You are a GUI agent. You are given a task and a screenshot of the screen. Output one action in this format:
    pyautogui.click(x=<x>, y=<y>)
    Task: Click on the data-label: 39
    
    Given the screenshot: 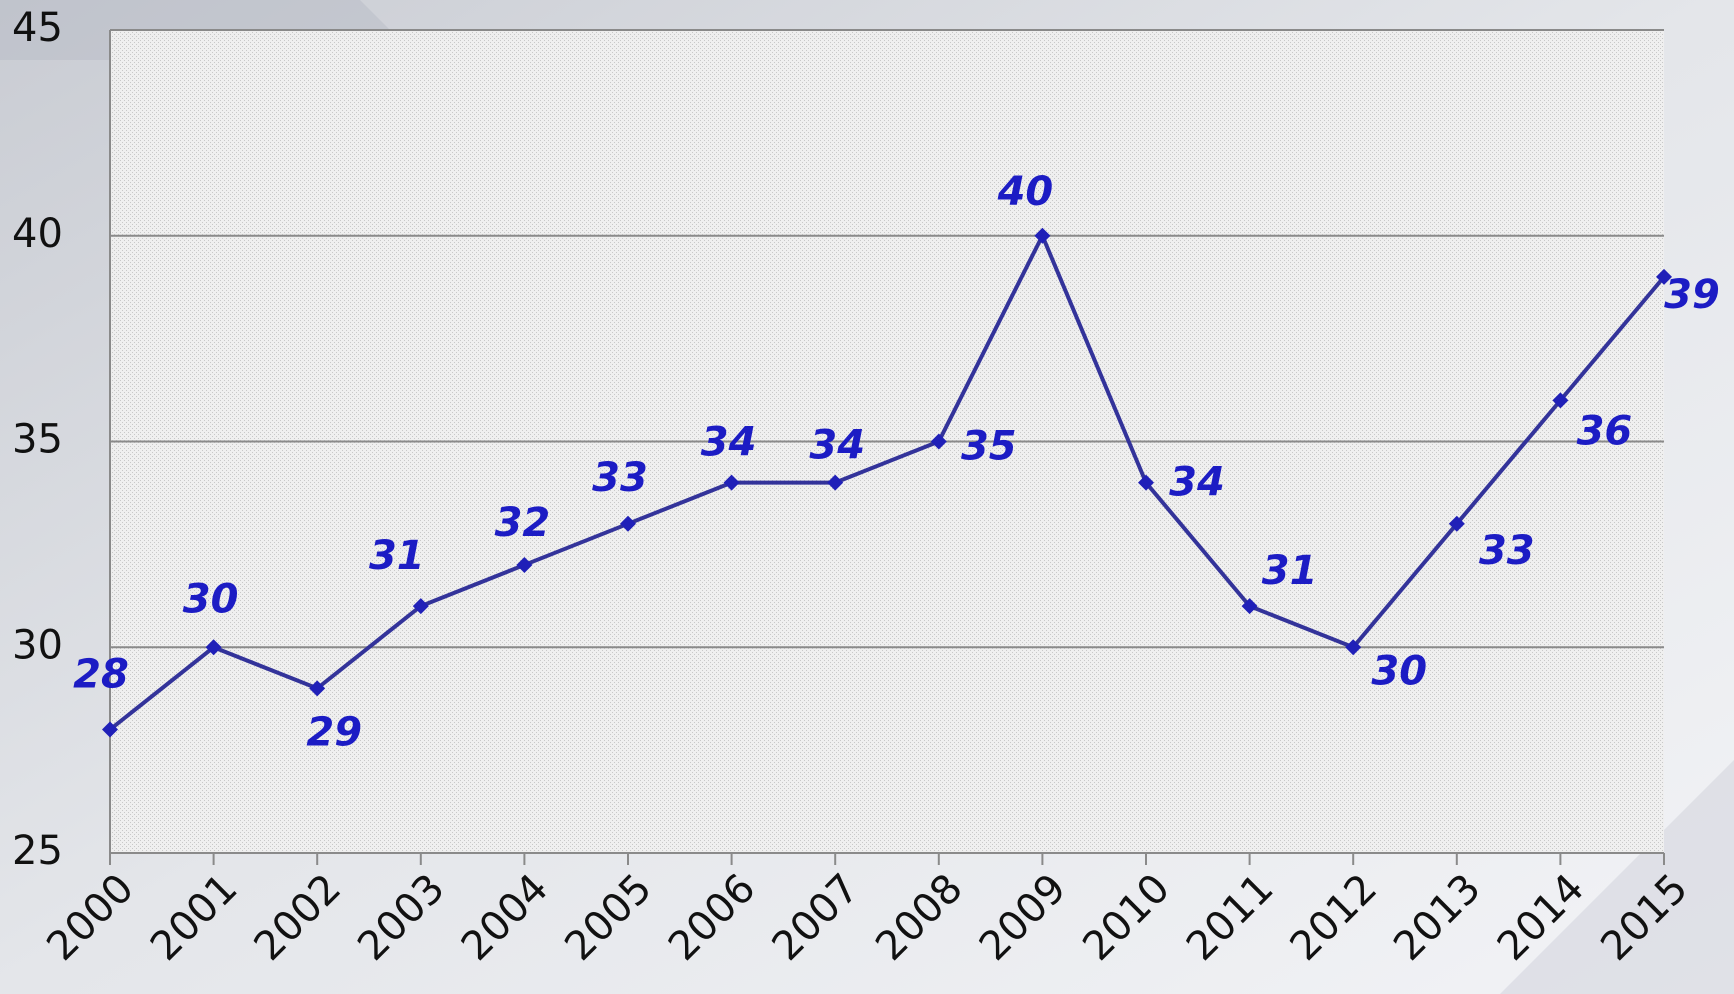 What is the action you would take?
    pyautogui.click(x=1692, y=295)
    